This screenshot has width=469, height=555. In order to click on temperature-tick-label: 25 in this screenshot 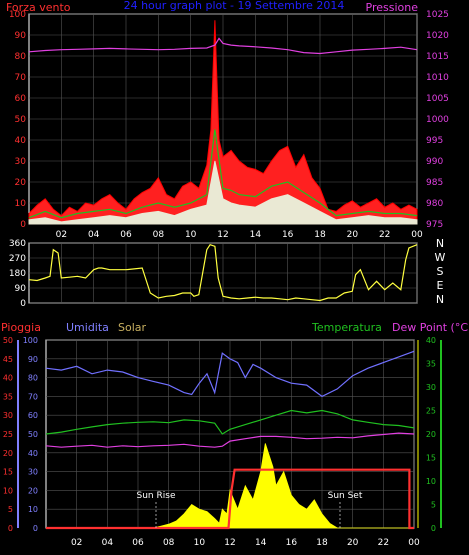, I will do `click(431, 411)`.